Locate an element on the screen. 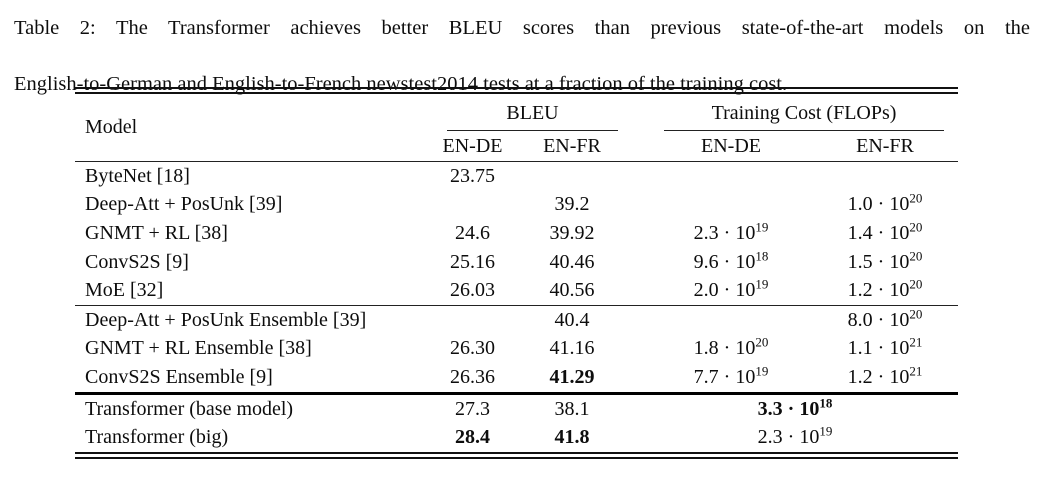 The image size is (1041, 477). cost-mantissa: 9.6 · 10 is located at coordinates (724, 261).